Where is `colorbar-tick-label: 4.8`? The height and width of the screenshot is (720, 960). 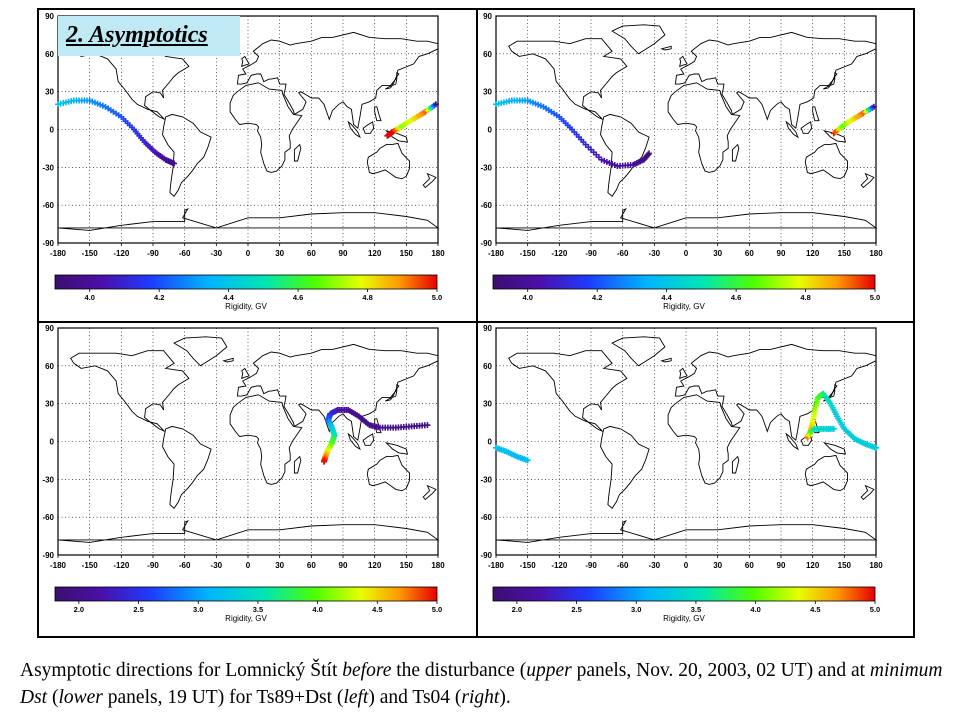
colorbar-tick-label: 4.8 is located at coordinates (805, 297).